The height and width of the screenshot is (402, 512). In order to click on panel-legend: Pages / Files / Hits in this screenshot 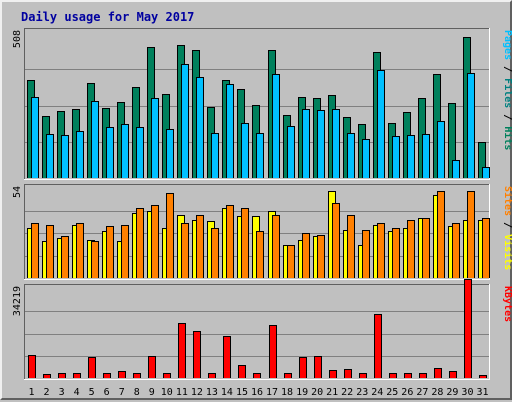, I will do `click(507, 90)`.